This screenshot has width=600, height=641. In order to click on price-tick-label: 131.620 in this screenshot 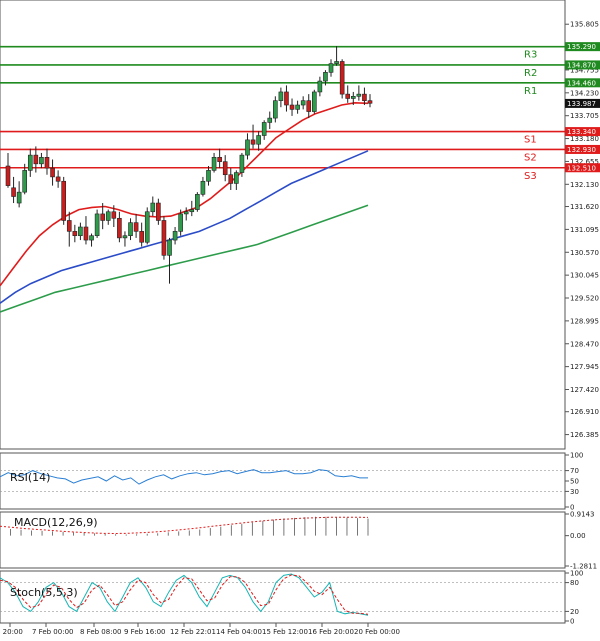, I will do `click(584, 207)`.